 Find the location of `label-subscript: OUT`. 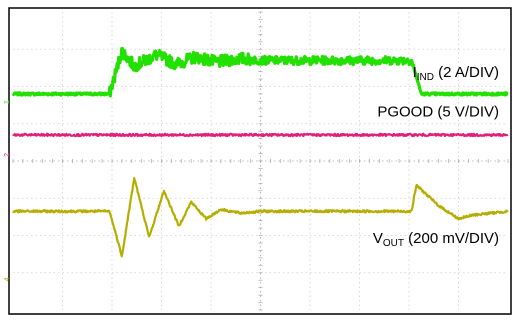

label-subscript: OUT is located at coordinates (393, 243).